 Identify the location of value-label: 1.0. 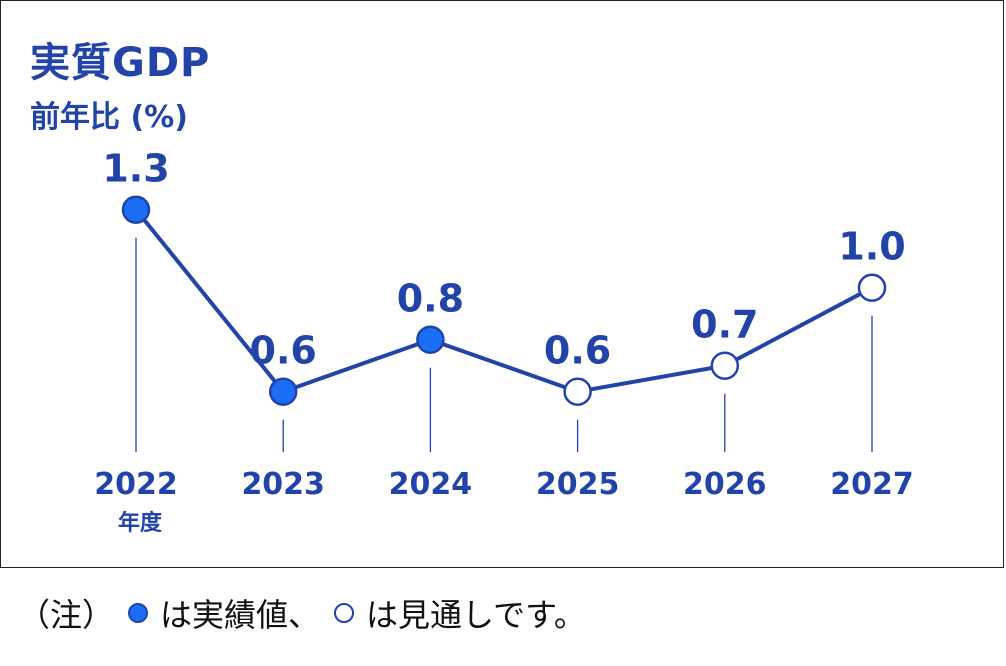
(871, 247).